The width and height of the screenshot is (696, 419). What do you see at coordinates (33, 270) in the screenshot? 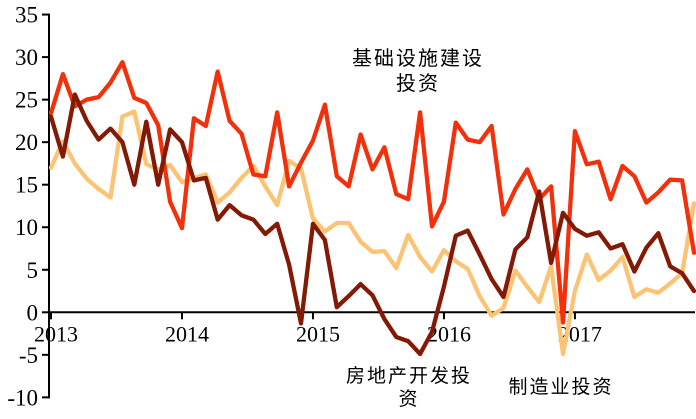
I see `y-tick-label: 5` at bounding box center [33, 270].